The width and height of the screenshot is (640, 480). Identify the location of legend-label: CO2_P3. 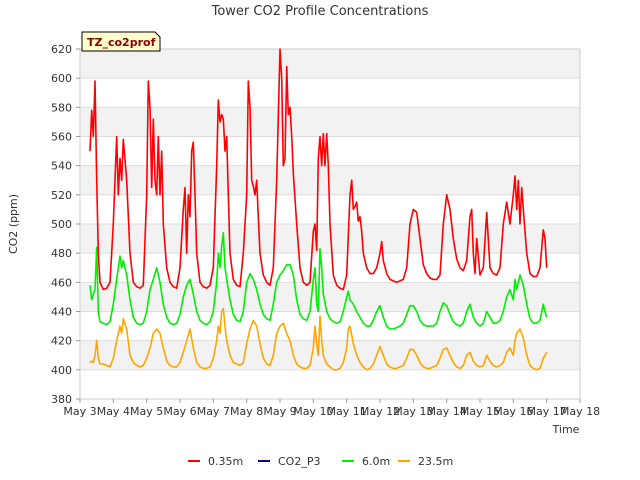
(299, 461).